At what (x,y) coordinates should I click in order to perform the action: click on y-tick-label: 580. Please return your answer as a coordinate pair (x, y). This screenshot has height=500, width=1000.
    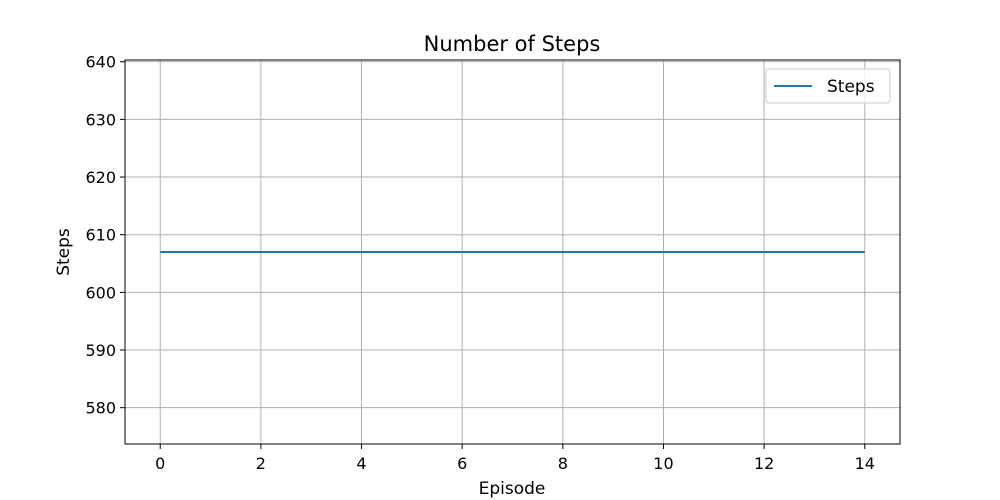
    Looking at the image, I should click on (100, 408).